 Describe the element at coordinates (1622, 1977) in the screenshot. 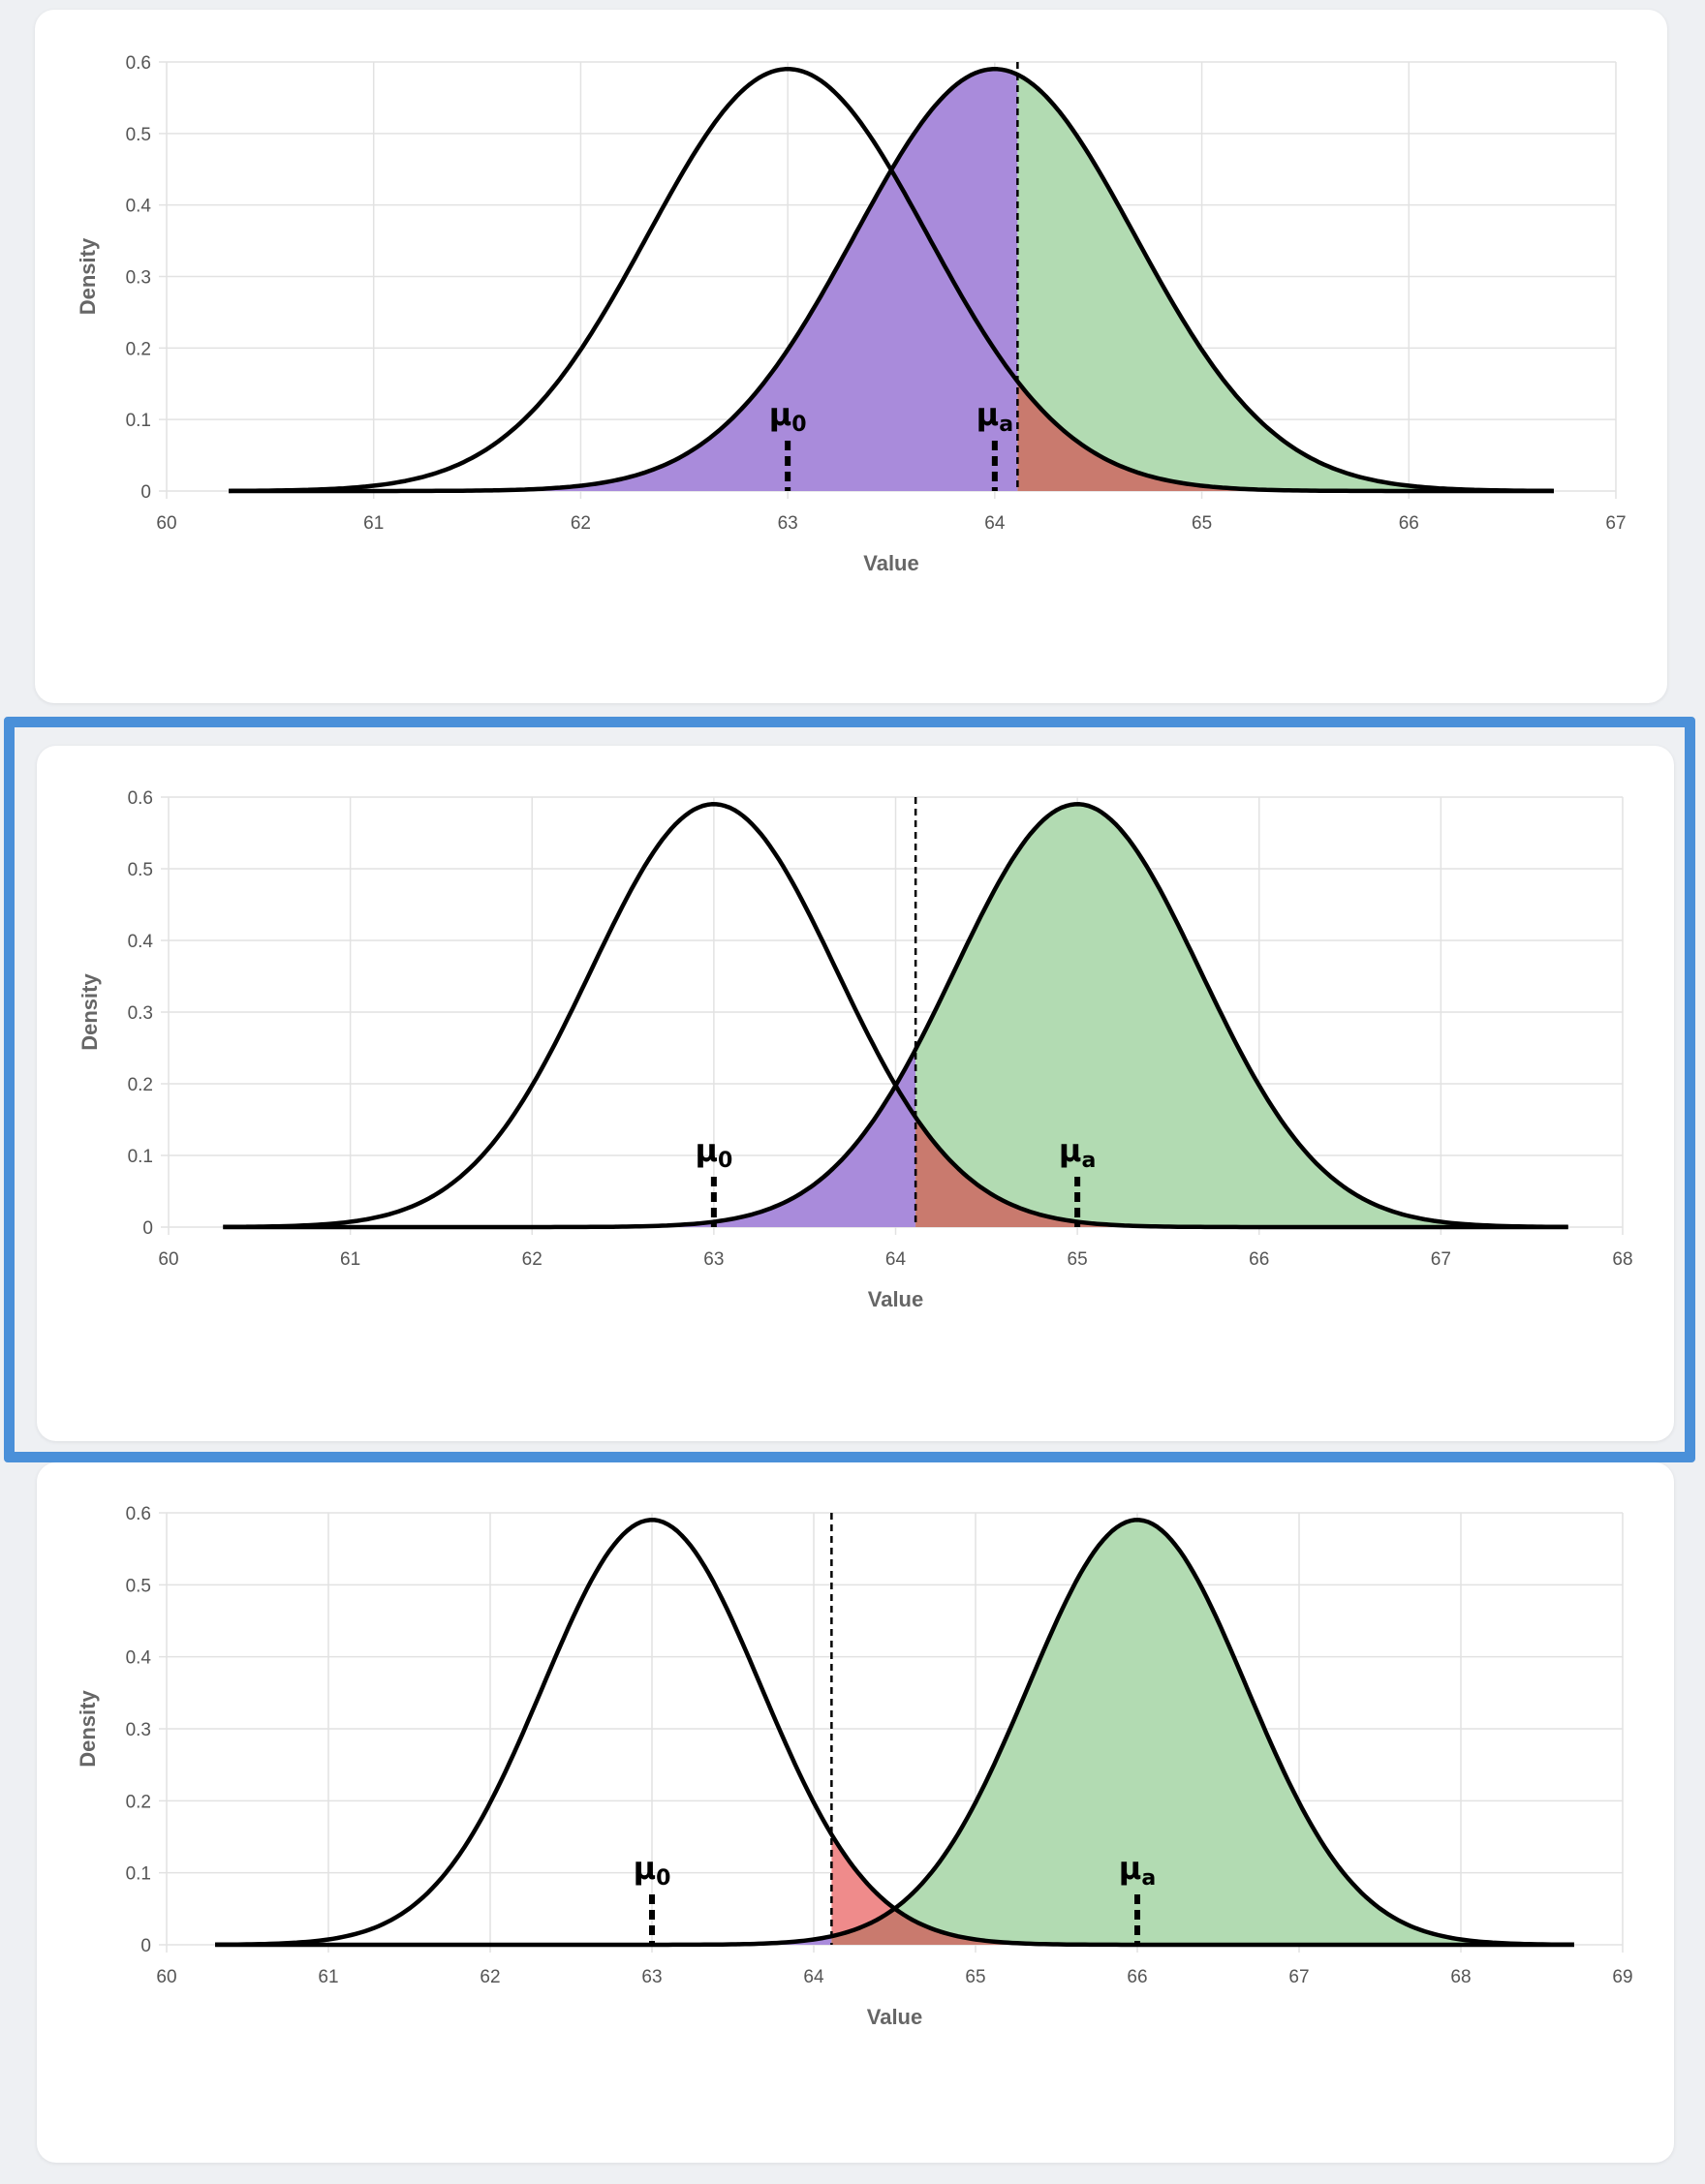

I see `x-tick-label: 69` at that location.